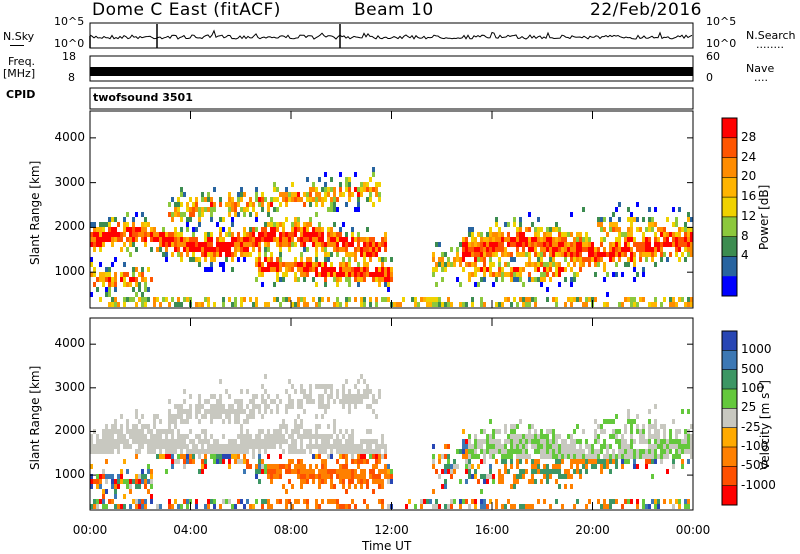  What do you see at coordinates (291, 530) in the screenshot?
I see `x-tick-label: 08:00` at bounding box center [291, 530].